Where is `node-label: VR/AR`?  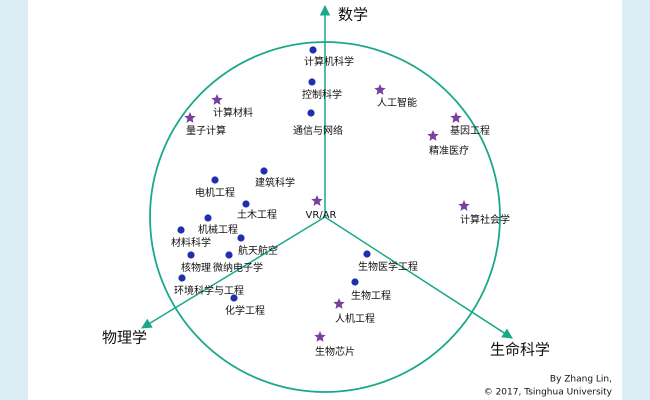
node-label: VR/AR is located at coordinates (321, 215).